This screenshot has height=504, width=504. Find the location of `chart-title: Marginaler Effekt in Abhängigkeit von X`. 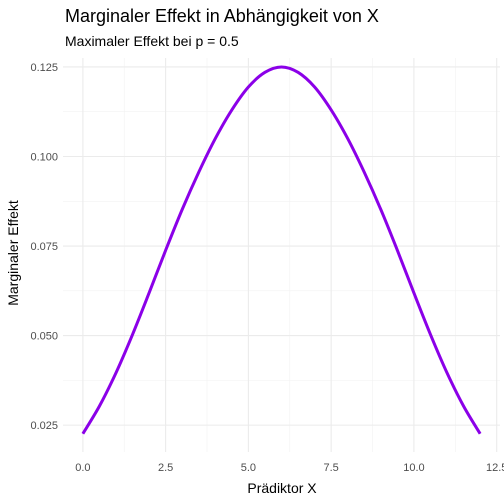

chart-title: Marginaler Effekt in Abhängigkeit von X is located at coordinates (222, 16).